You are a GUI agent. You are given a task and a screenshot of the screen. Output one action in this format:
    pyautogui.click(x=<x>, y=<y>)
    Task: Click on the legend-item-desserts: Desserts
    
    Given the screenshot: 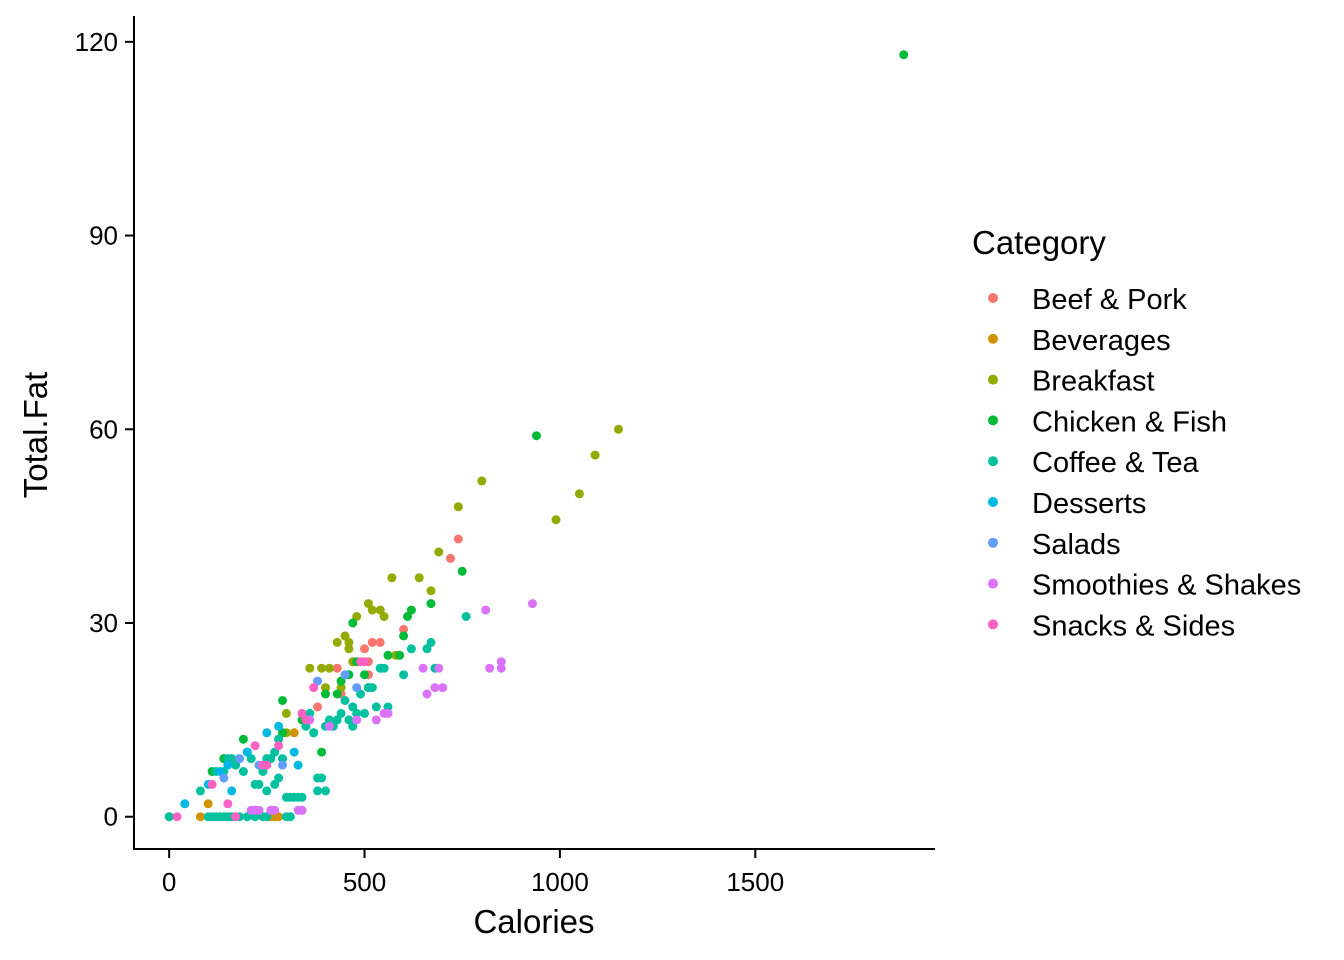 What is the action you would take?
    pyautogui.click(x=1067, y=504)
    